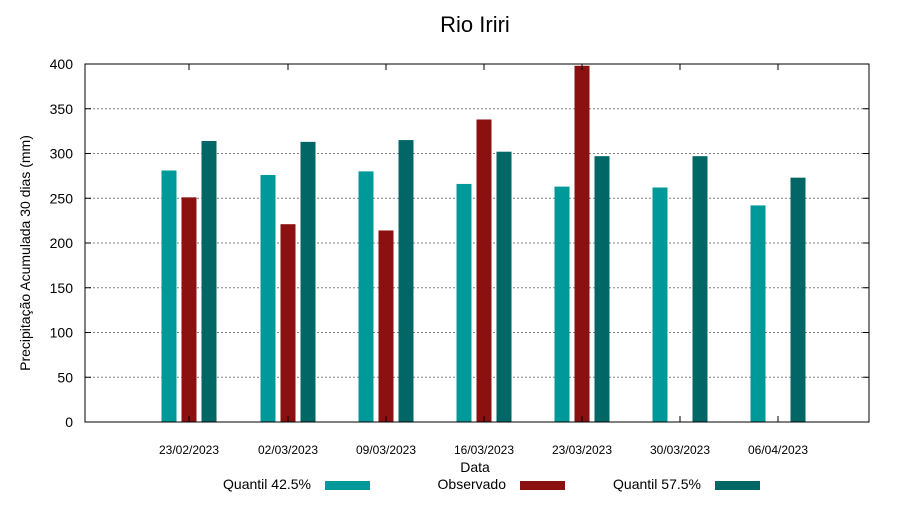 This screenshot has height=505, width=900. What do you see at coordinates (62, 109) in the screenshot?
I see `y-tick-label: 350` at bounding box center [62, 109].